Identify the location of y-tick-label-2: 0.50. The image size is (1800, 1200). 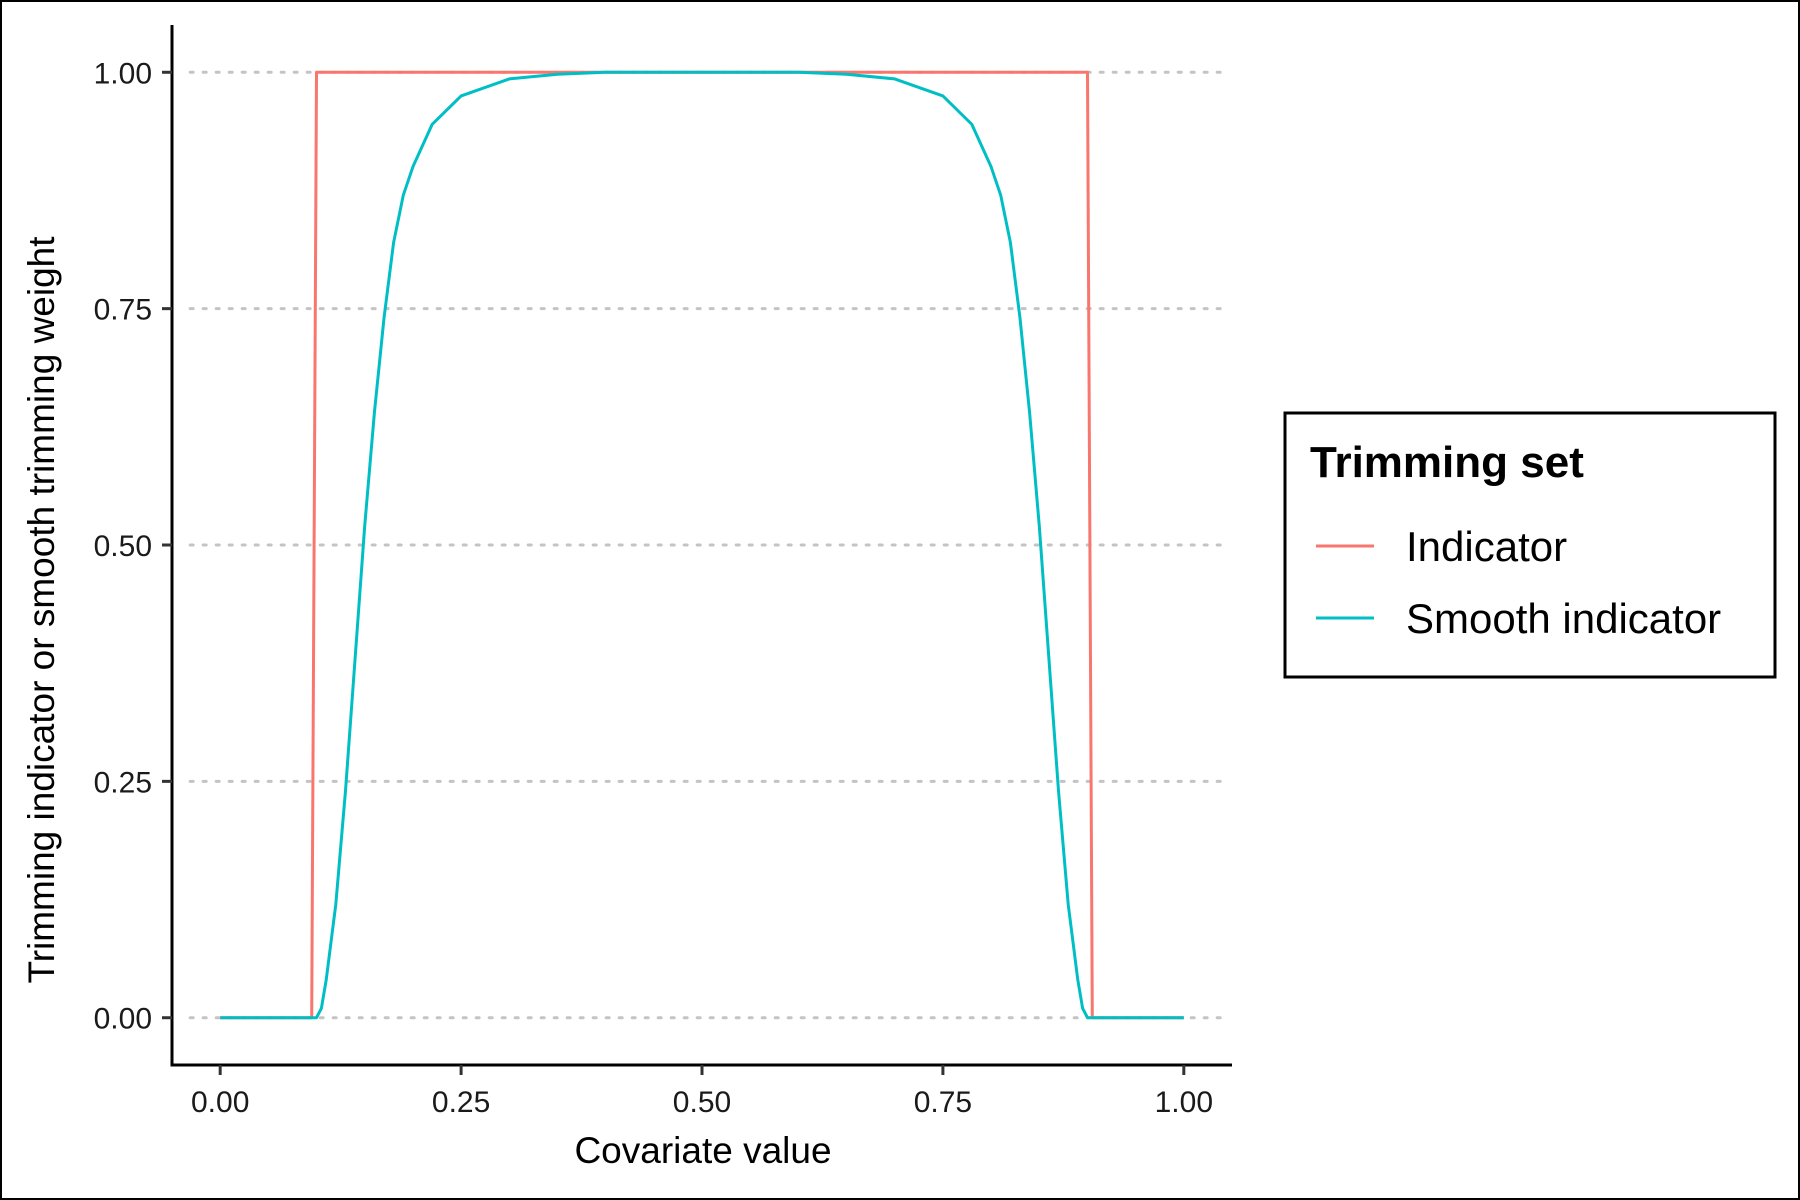
(123, 546).